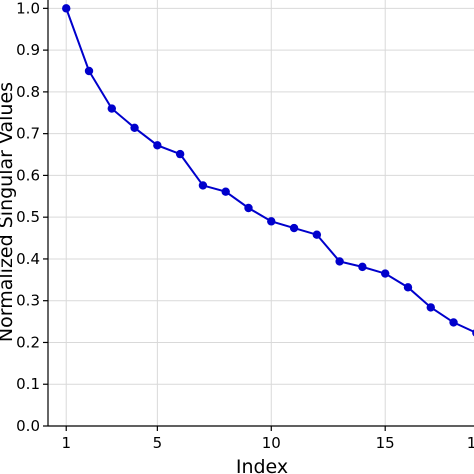  Describe the element at coordinates (262, 465) in the screenshot. I see `x-axis-label: Index` at that location.